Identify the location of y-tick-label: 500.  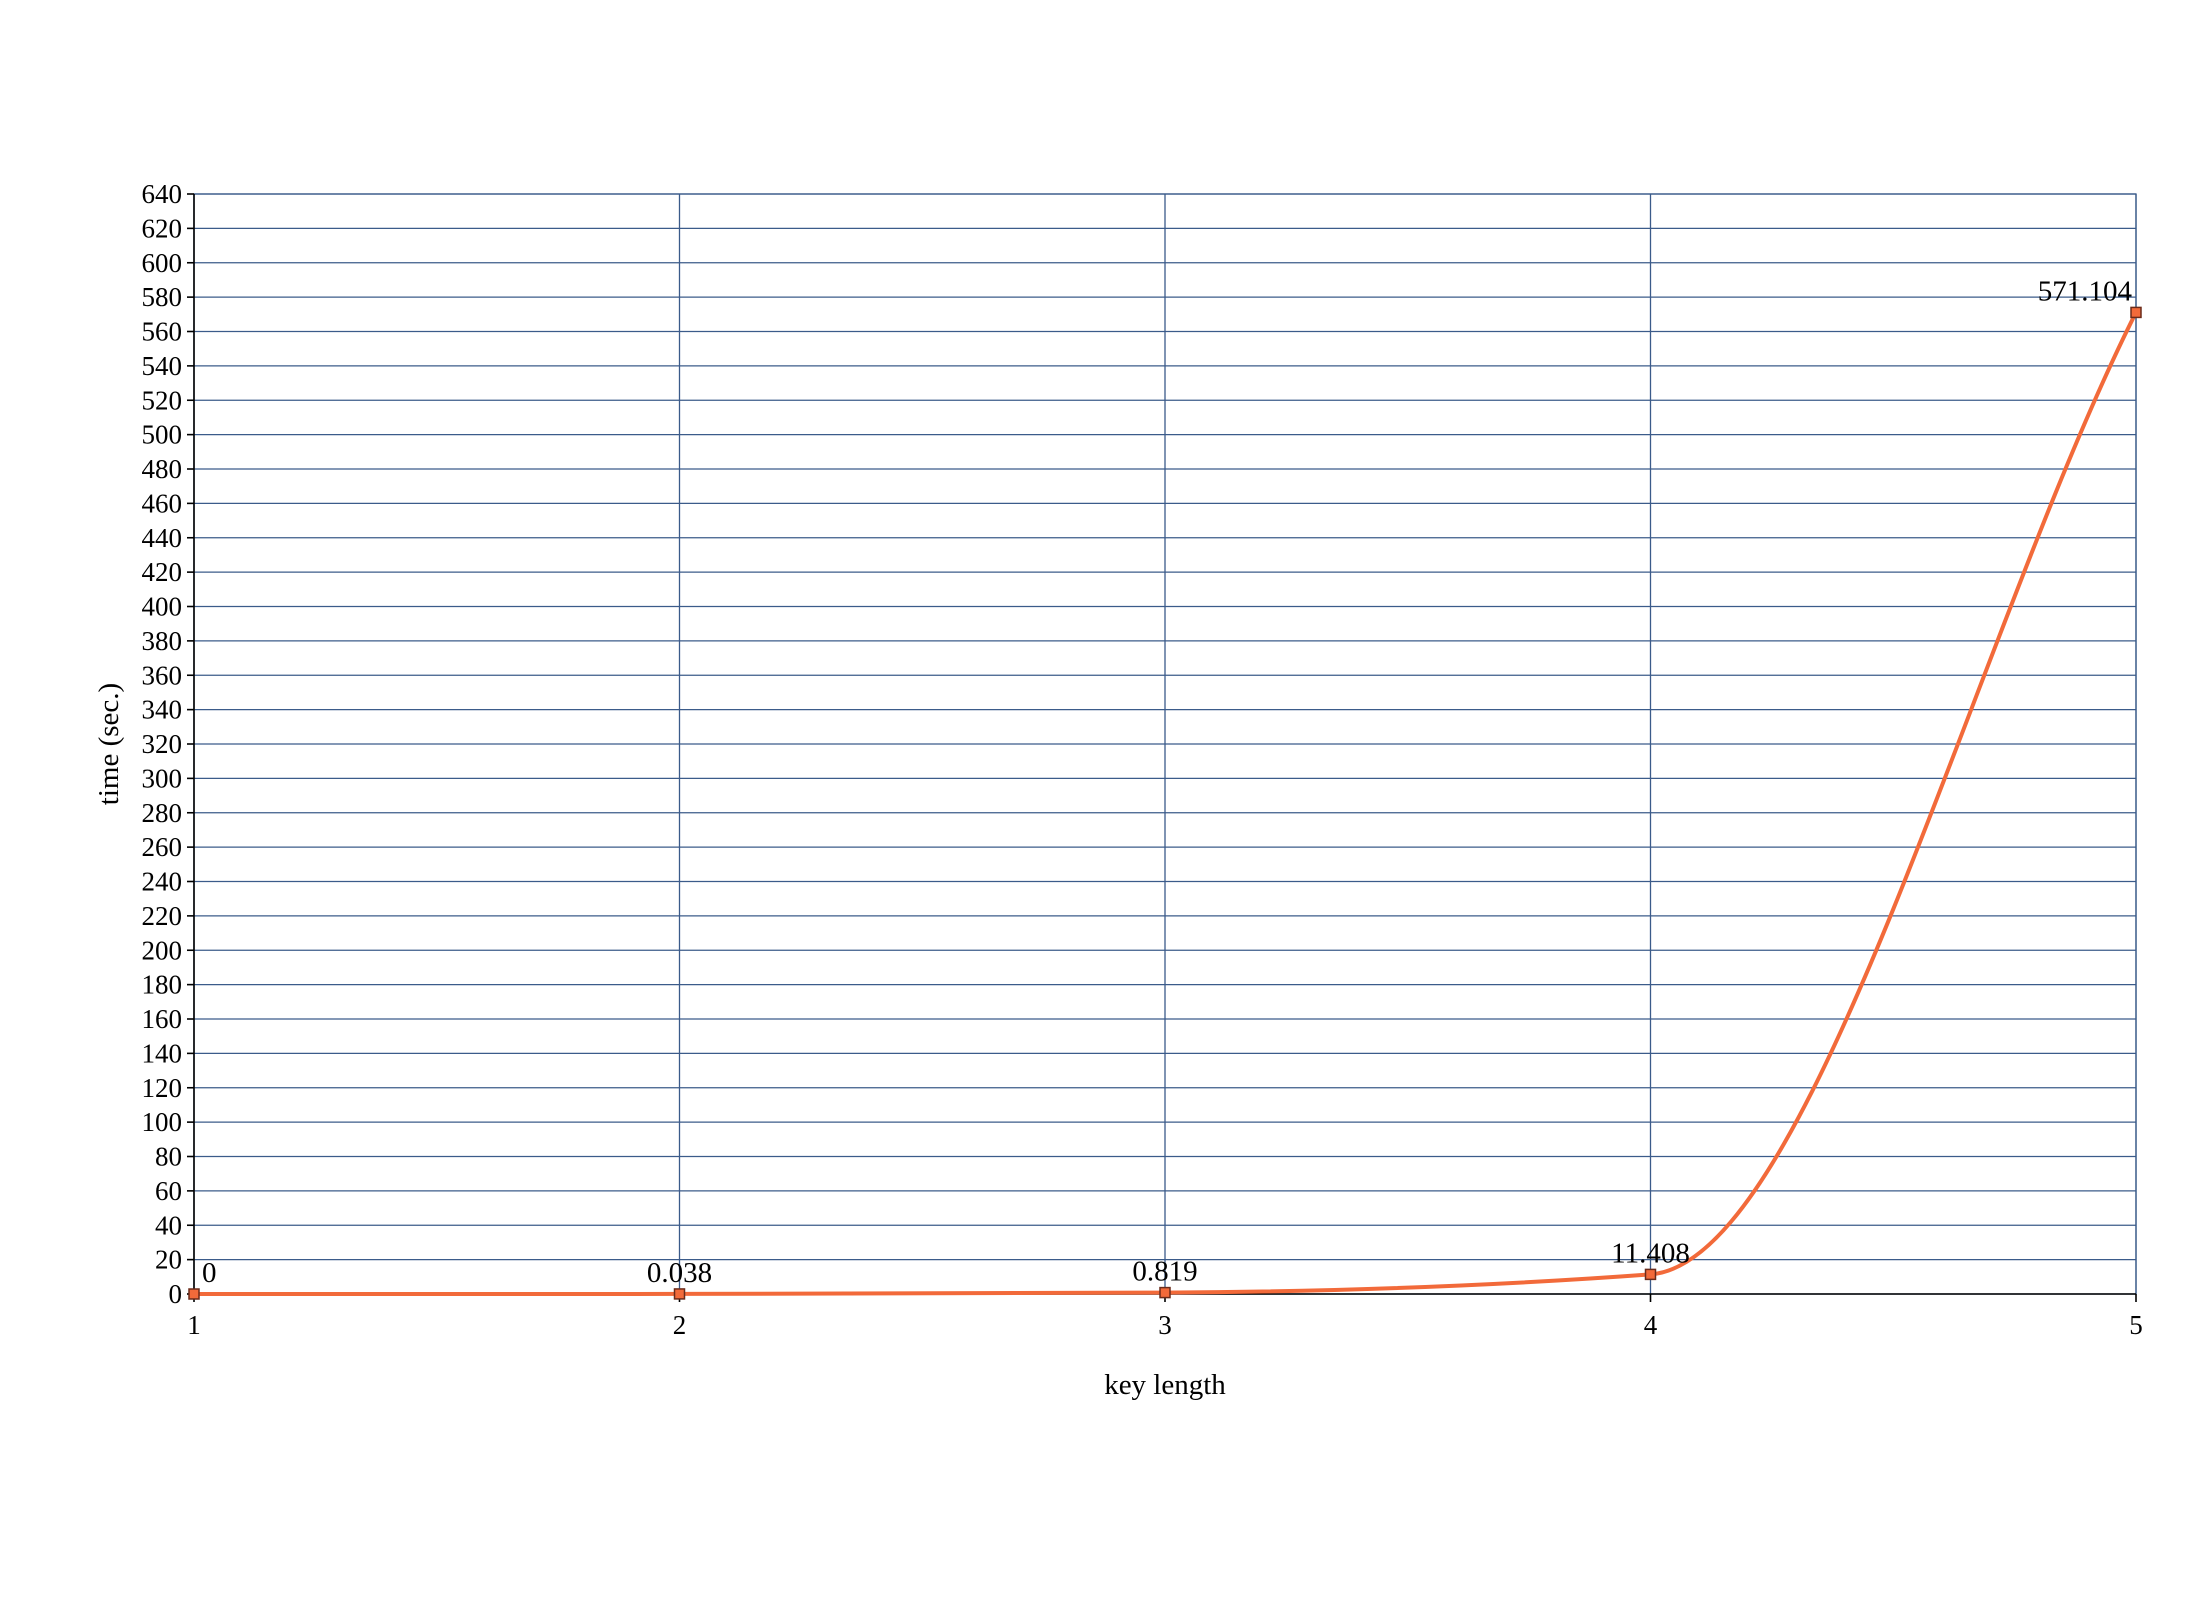
(162, 435).